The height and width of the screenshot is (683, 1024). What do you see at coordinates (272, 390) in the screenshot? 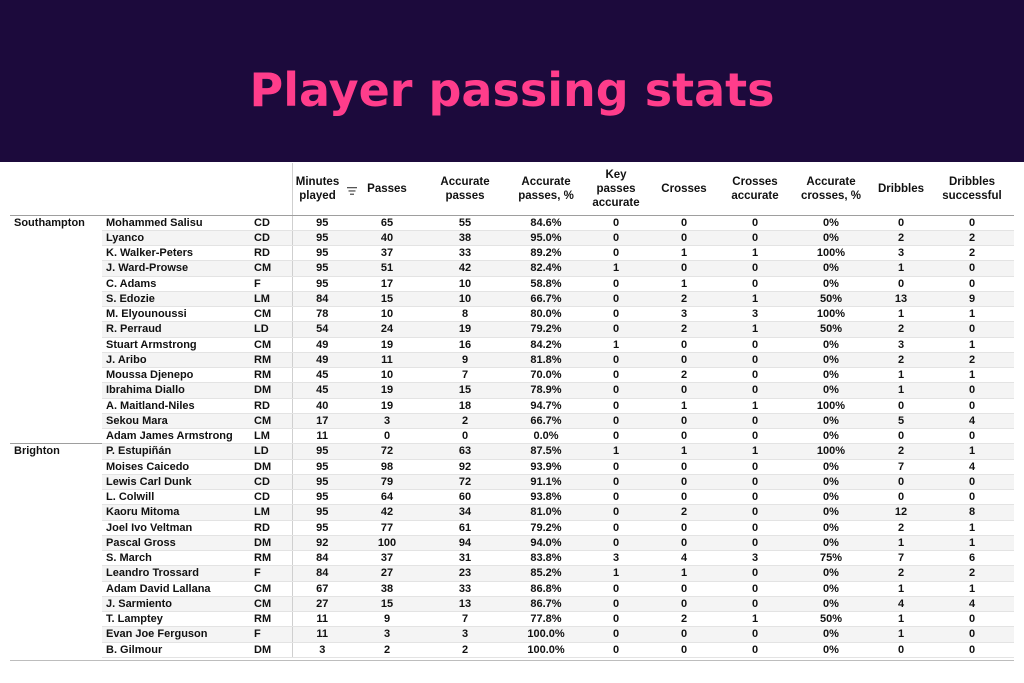
I see `player-position: DM` at bounding box center [272, 390].